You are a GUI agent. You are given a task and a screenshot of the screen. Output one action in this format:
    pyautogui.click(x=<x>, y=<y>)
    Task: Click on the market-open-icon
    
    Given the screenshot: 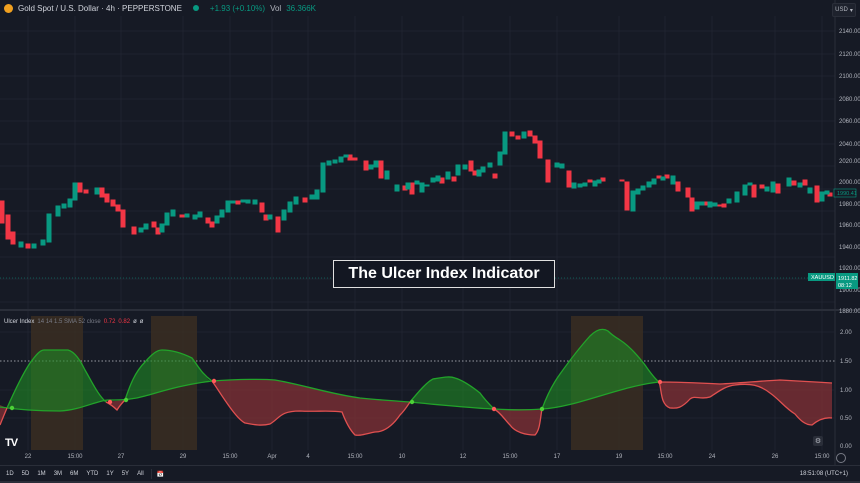 What is the action you would take?
    pyautogui.click(x=195, y=8)
    